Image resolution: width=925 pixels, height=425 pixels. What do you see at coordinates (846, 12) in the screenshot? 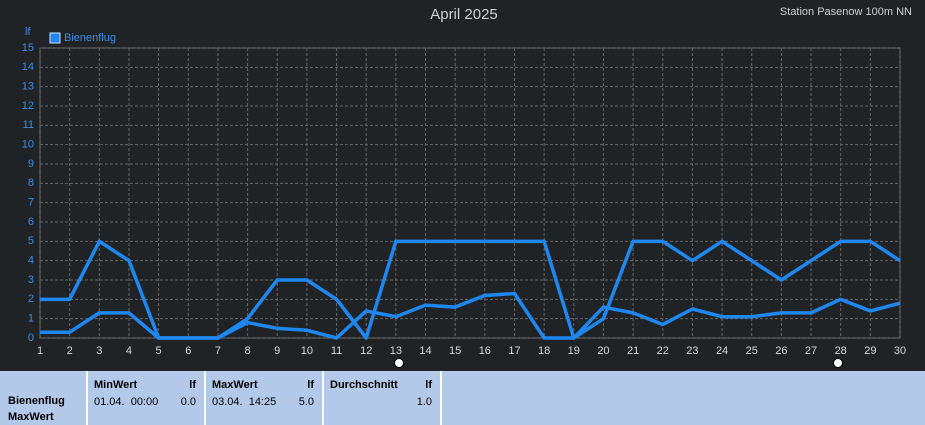
I see `station-label: Station Pasenow 100m NN` at bounding box center [846, 12].